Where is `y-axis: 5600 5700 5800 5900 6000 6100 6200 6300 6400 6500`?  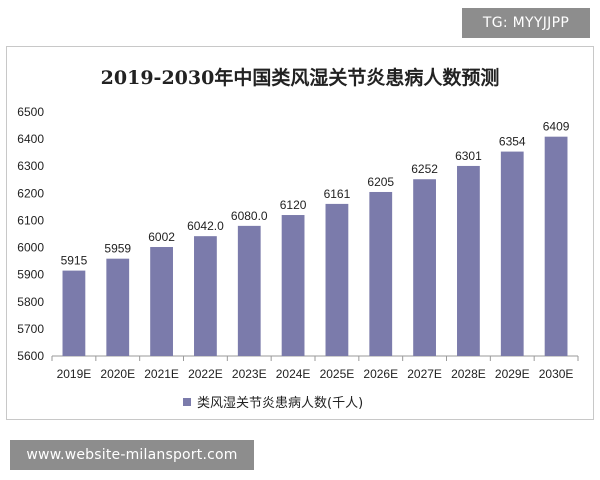
y-axis: 5600 5700 5800 5900 6000 6100 6200 6300 6400 6500 is located at coordinates (30, 234).